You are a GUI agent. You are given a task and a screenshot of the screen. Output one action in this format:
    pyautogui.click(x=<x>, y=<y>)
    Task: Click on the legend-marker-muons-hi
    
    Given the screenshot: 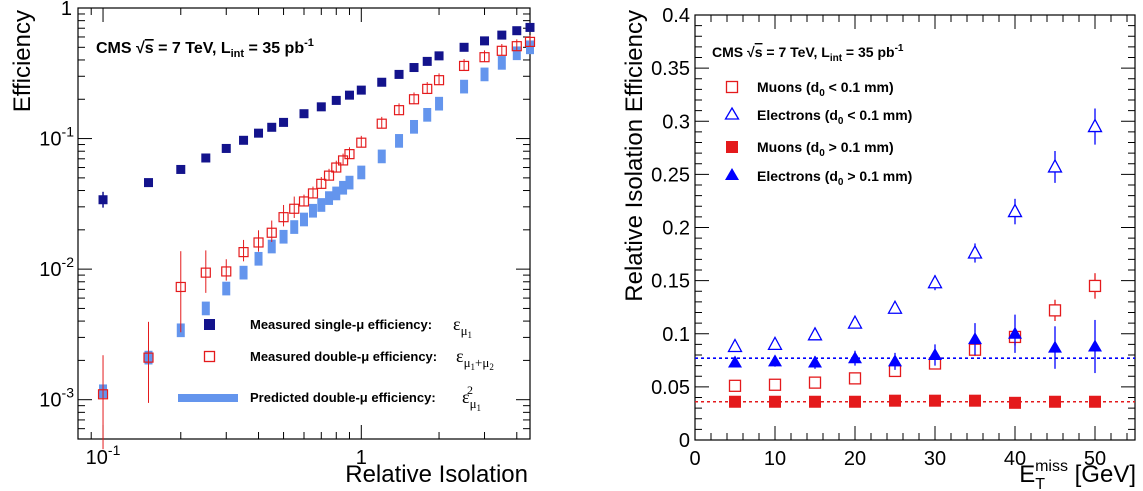 What is the action you would take?
    pyautogui.click(x=732, y=147)
    